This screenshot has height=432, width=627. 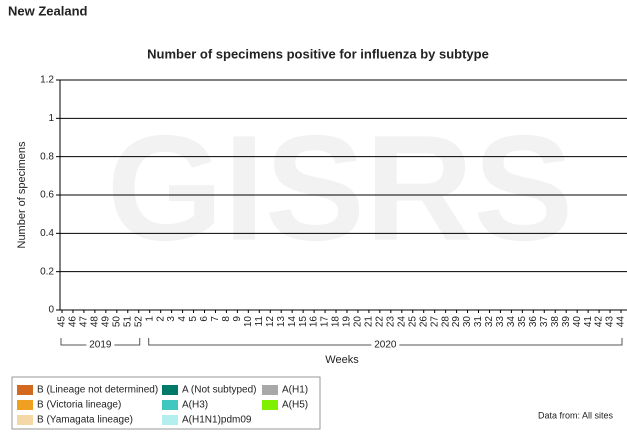 I want to click on x-tick-label: 31, so click(x=478, y=322).